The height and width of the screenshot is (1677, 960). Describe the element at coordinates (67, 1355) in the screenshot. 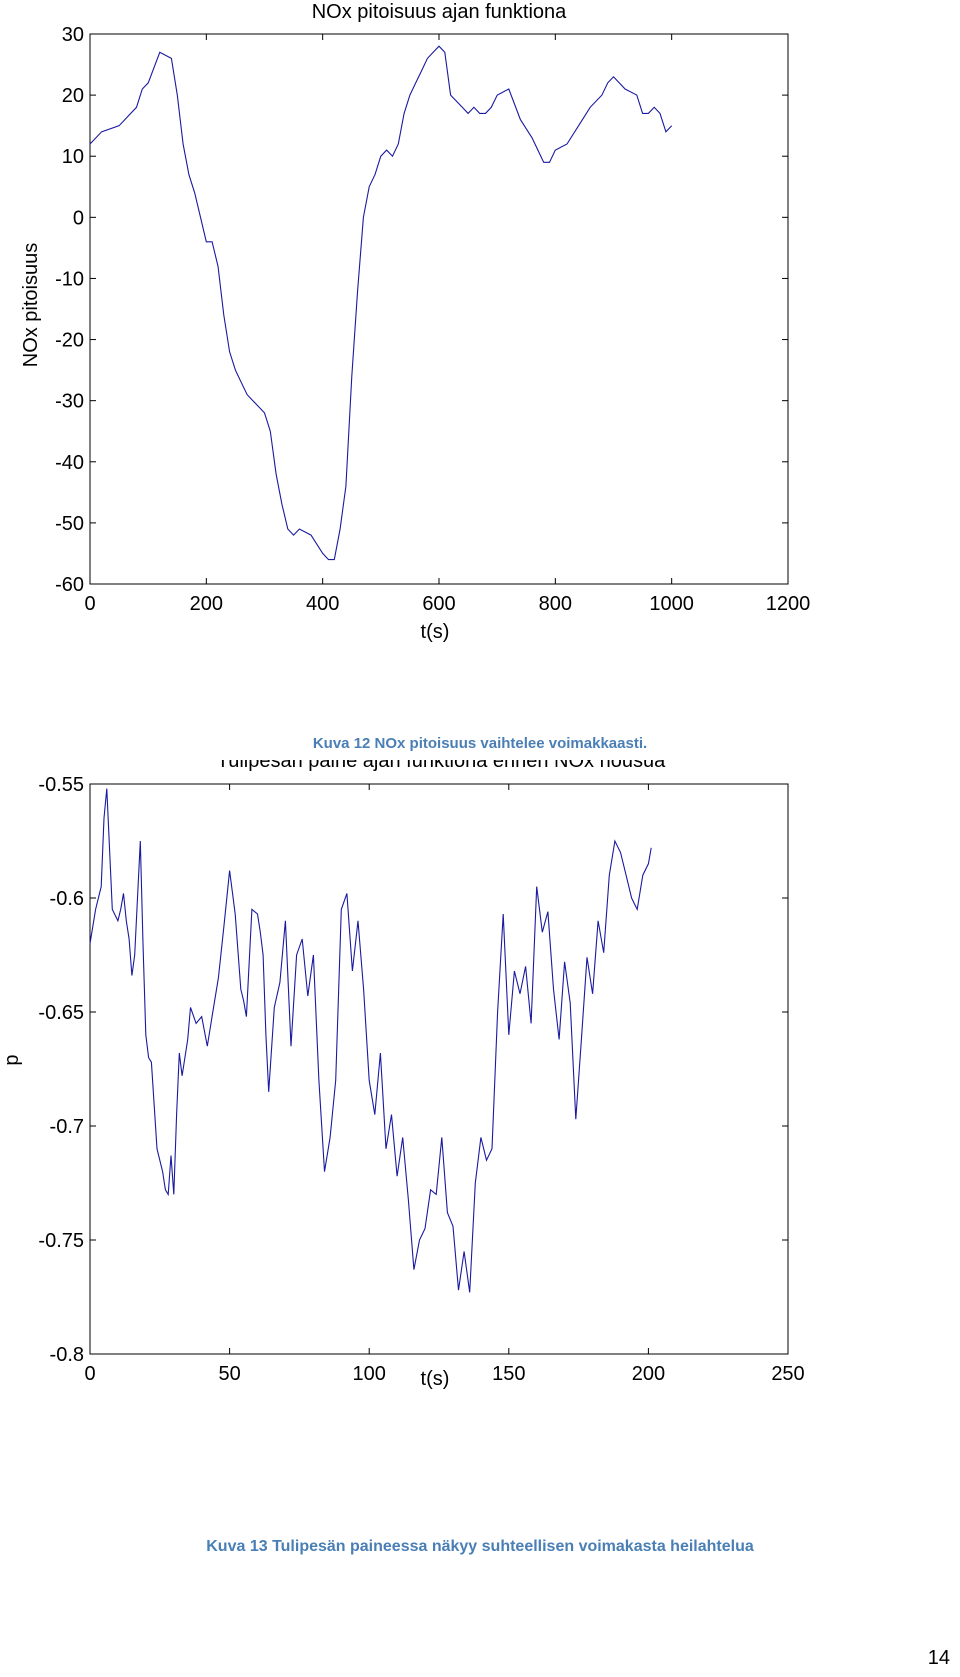

I see `y-tick-label: -0.8` at that location.